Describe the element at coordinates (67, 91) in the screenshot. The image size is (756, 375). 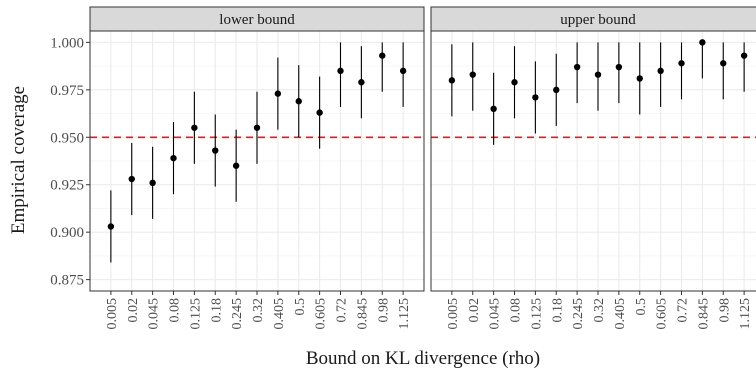
I see `y-tick-label: 0.975` at that location.